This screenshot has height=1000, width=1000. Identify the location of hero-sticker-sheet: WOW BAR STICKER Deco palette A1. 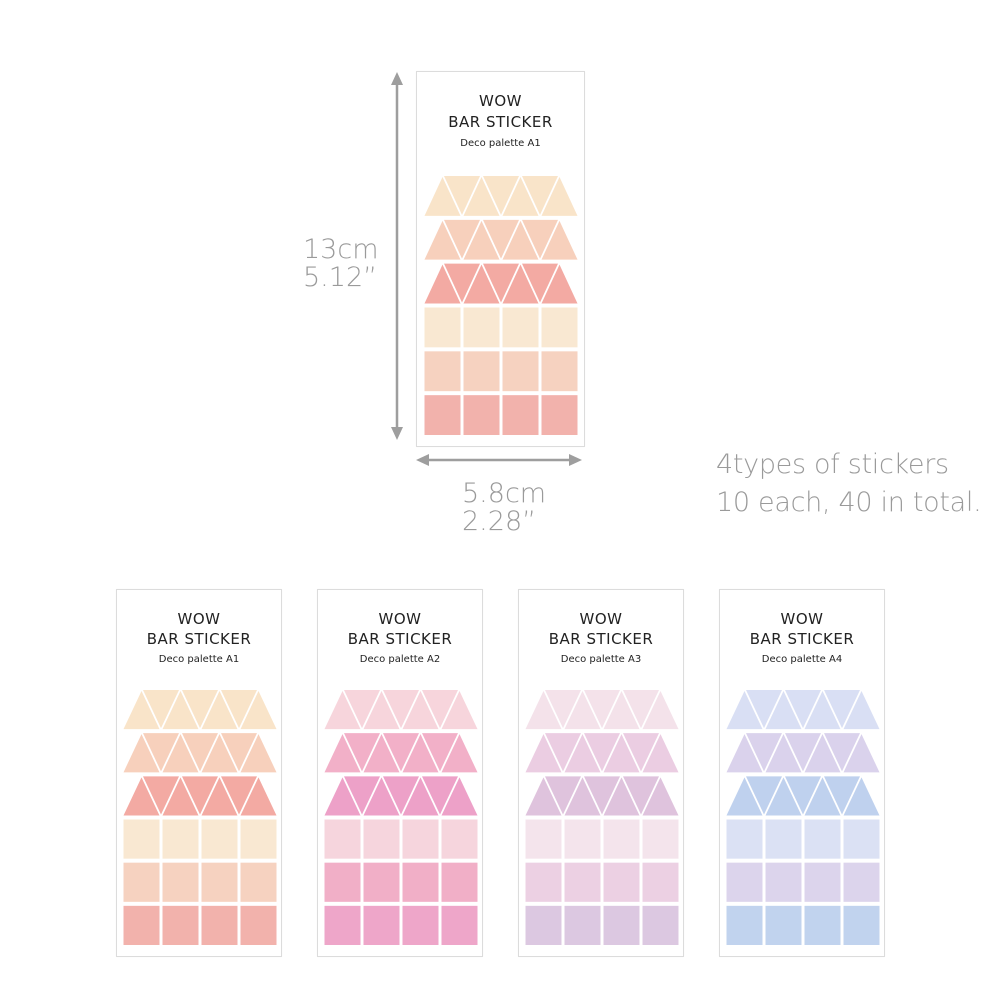
(500, 259).